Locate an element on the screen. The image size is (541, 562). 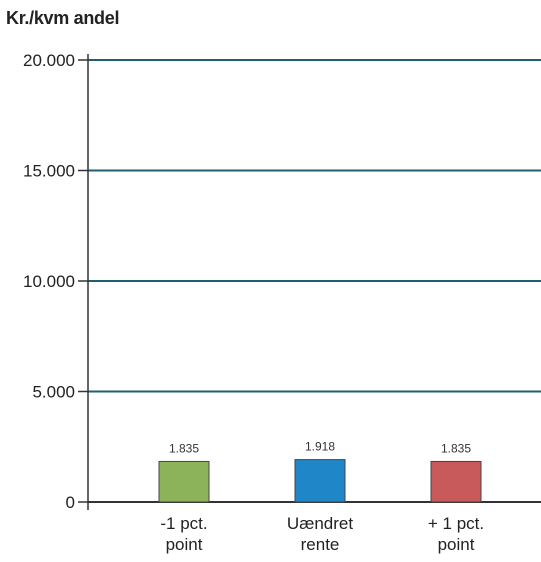
y-tick-label: 5.000 is located at coordinates (53, 392).